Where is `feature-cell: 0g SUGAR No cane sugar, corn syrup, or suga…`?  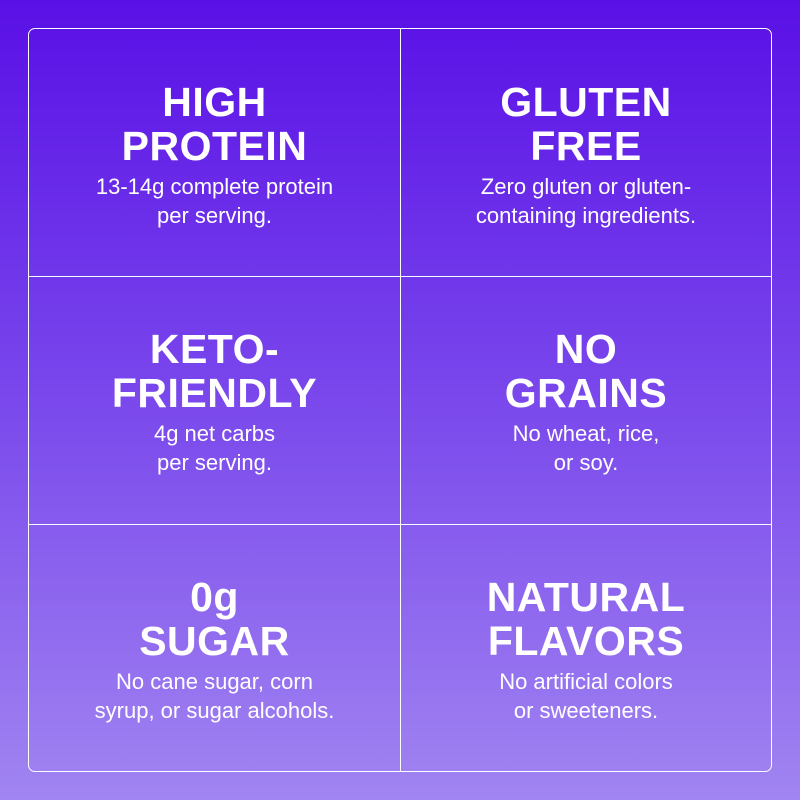
feature-cell: 0g SUGAR No cane sugar, corn syrup, or suga… is located at coordinates (214, 647).